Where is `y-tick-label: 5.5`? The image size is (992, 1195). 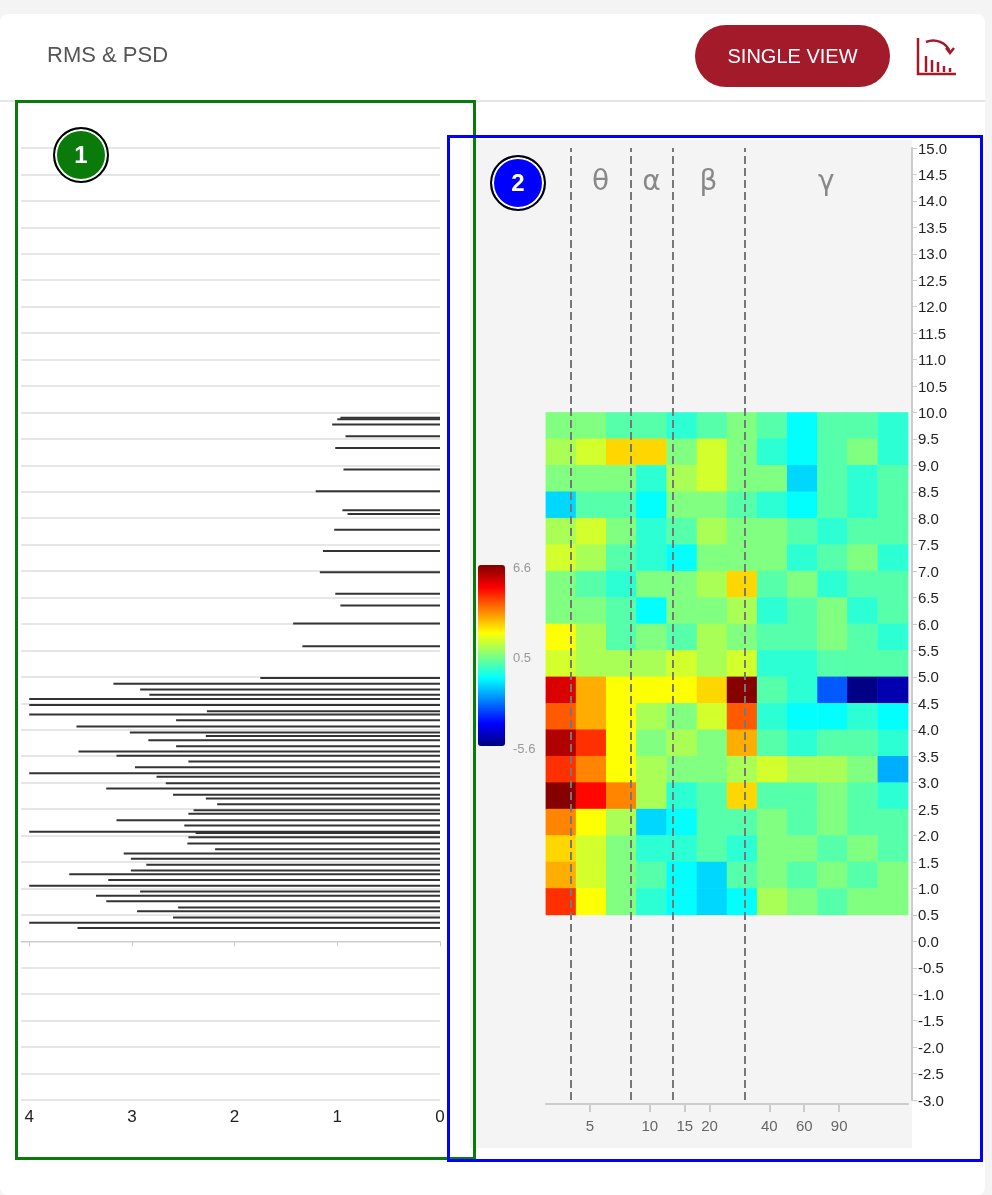
y-tick-label: 5.5 is located at coordinates (928, 650).